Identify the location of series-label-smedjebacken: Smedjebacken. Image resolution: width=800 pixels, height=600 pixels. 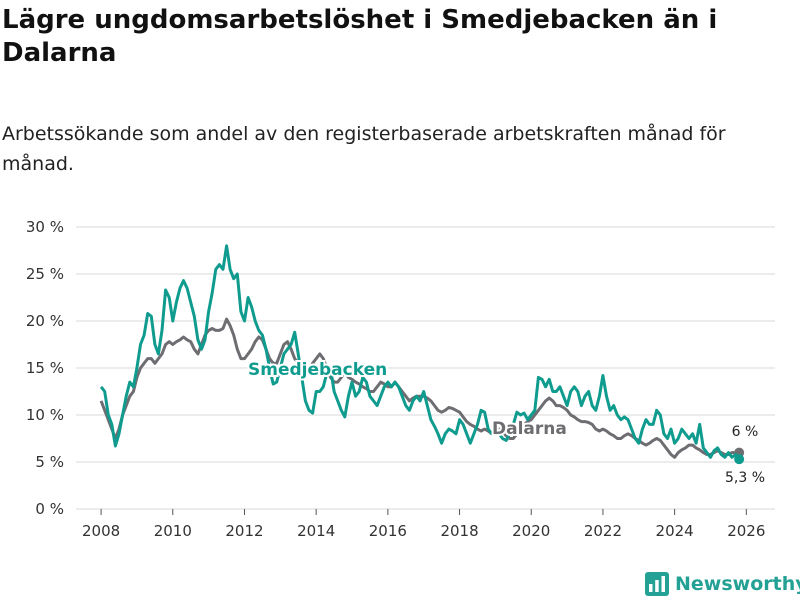
(317, 370).